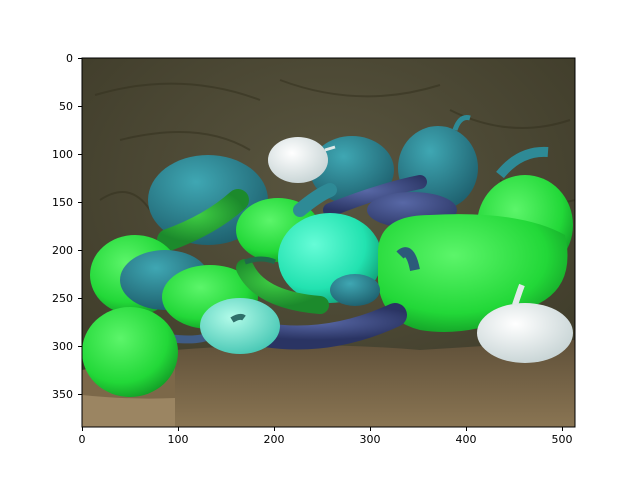 The height and width of the screenshot is (480, 640). I want to click on y-tick-label: 300, so click(62, 346).